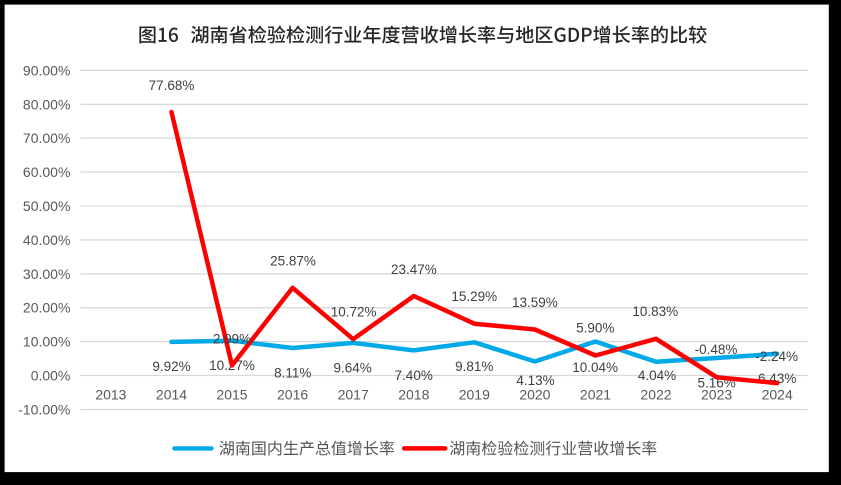  Describe the element at coordinates (46, 70) in the screenshot. I see `svg-text: 90.00%` at that location.